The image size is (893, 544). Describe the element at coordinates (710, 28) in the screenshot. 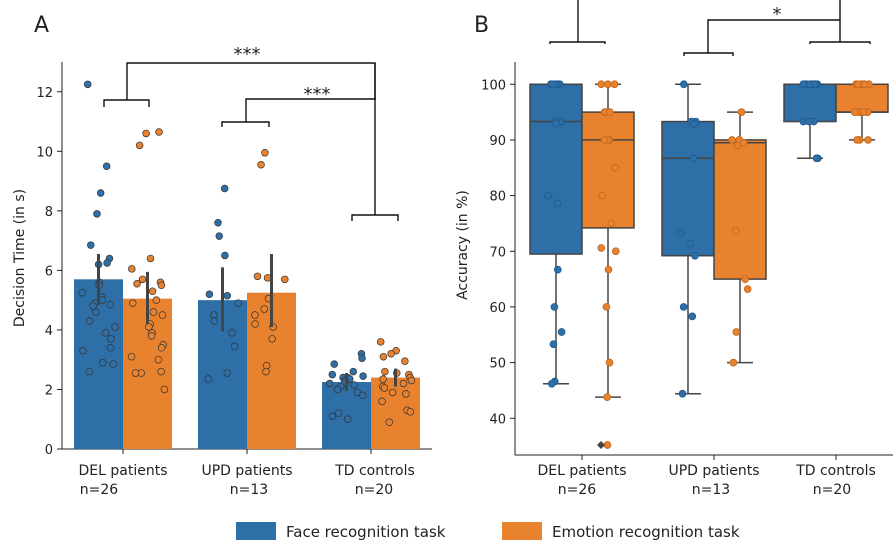

I see `panel-b-significance` at that location.